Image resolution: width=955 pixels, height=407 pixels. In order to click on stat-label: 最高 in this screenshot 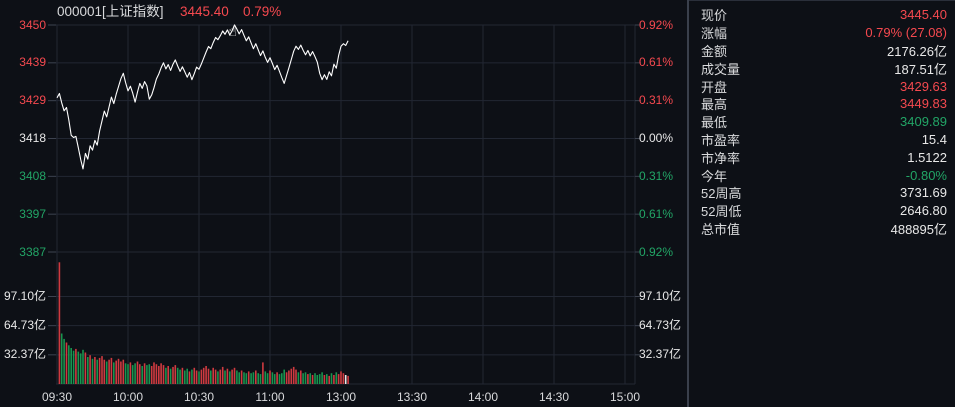, I will do `click(714, 105)`.